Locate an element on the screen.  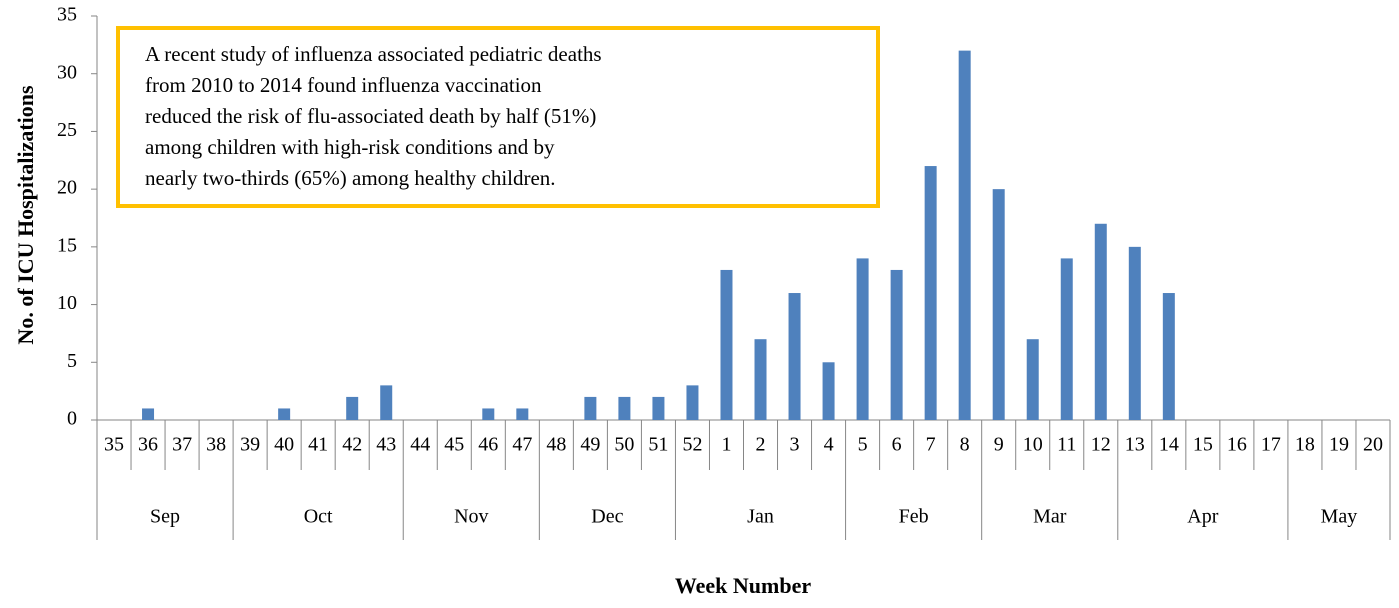
x-tick-label: 15 is located at coordinates (1203, 445).